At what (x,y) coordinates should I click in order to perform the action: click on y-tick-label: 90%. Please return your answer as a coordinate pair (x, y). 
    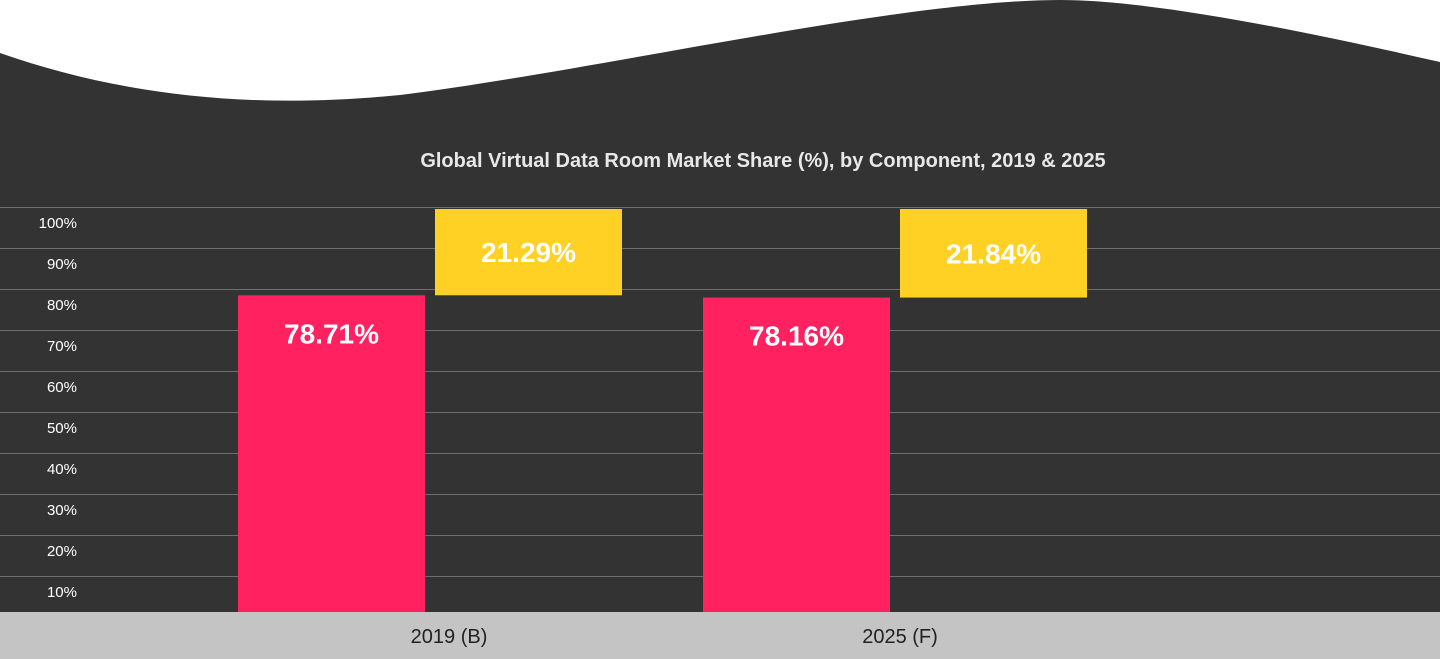
    Looking at the image, I should click on (62, 264).